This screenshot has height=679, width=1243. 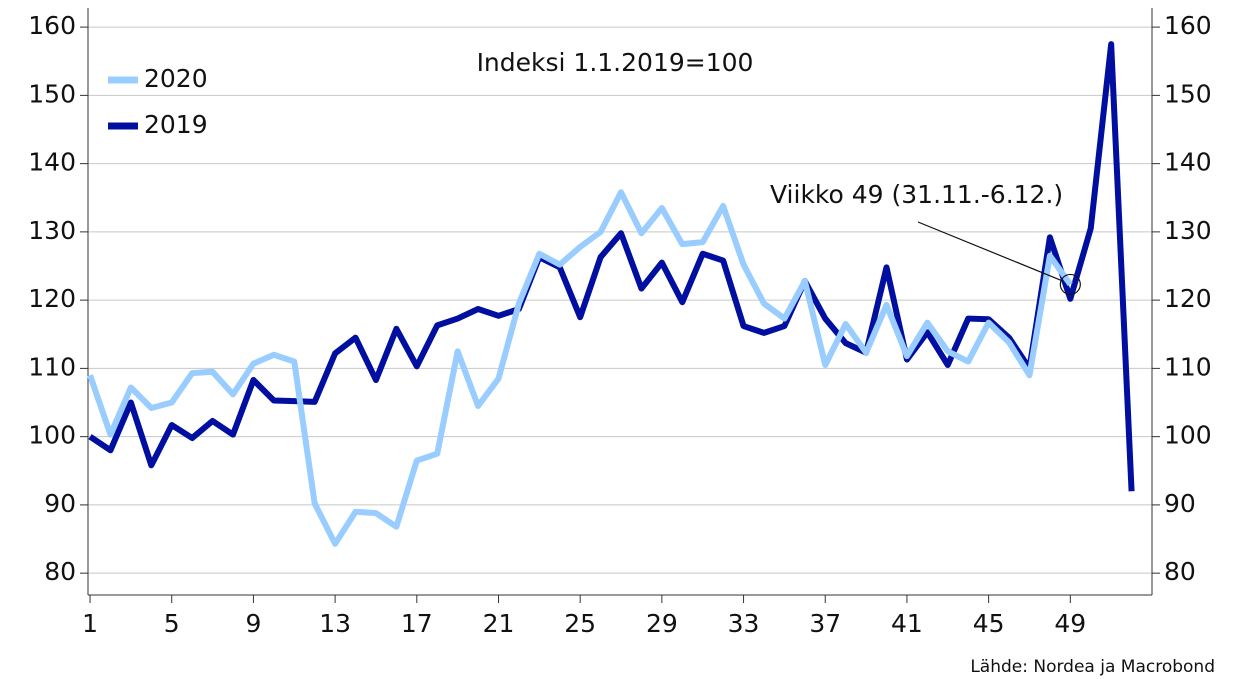 I want to click on y-tick-label: 110, so click(x=52, y=366).